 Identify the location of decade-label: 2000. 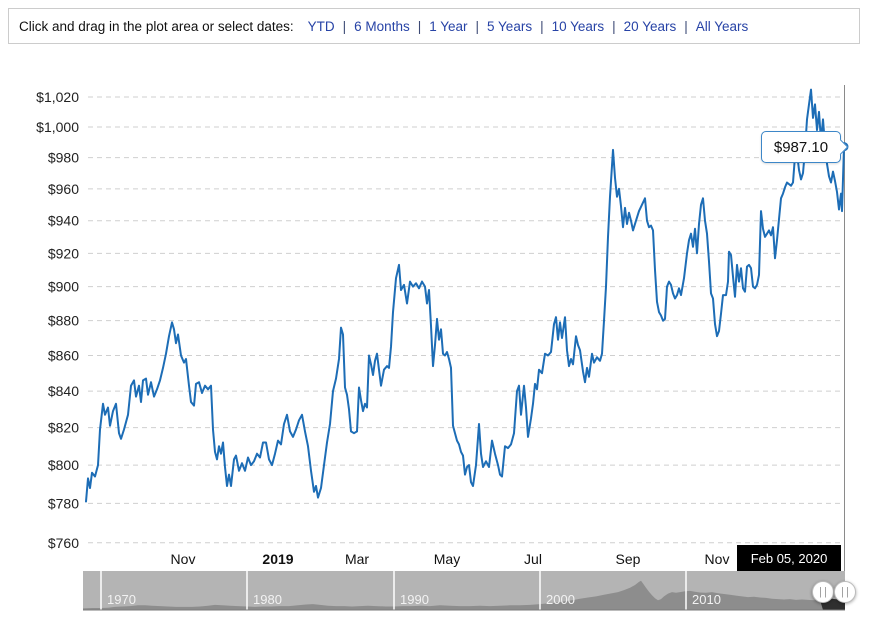
(560, 599).